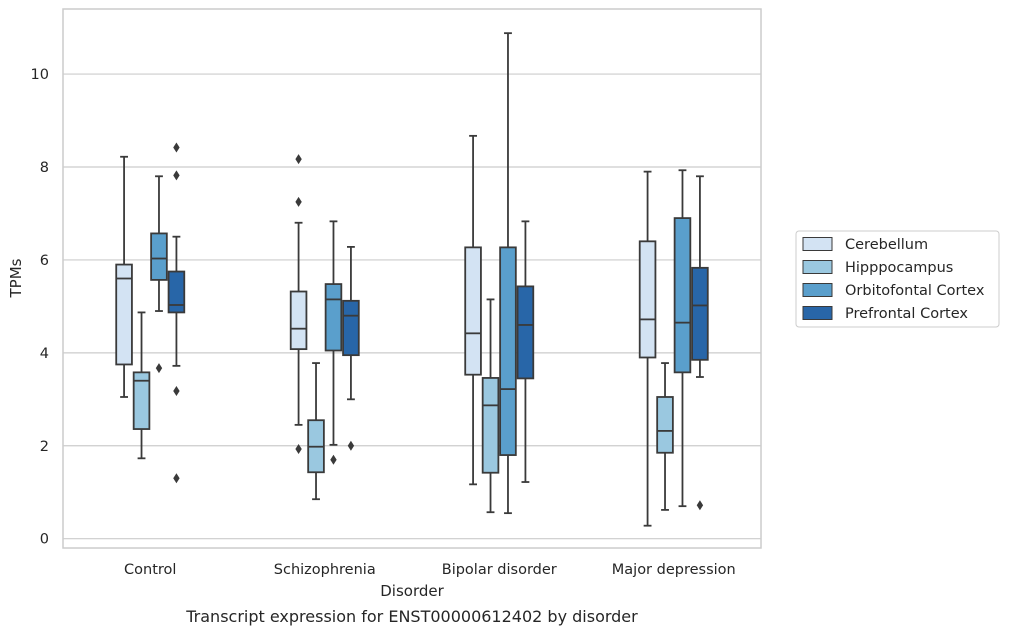 The image size is (1009, 634). I want to click on x-axis-title: Disorder, so click(412, 591).